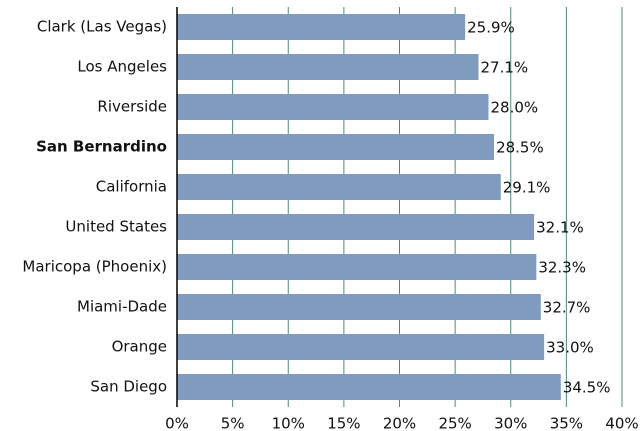 The height and width of the screenshot is (431, 644). Describe the element at coordinates (122, 307) in the screenshot. I see `y-tick-label: Miami-Dade` at that location.